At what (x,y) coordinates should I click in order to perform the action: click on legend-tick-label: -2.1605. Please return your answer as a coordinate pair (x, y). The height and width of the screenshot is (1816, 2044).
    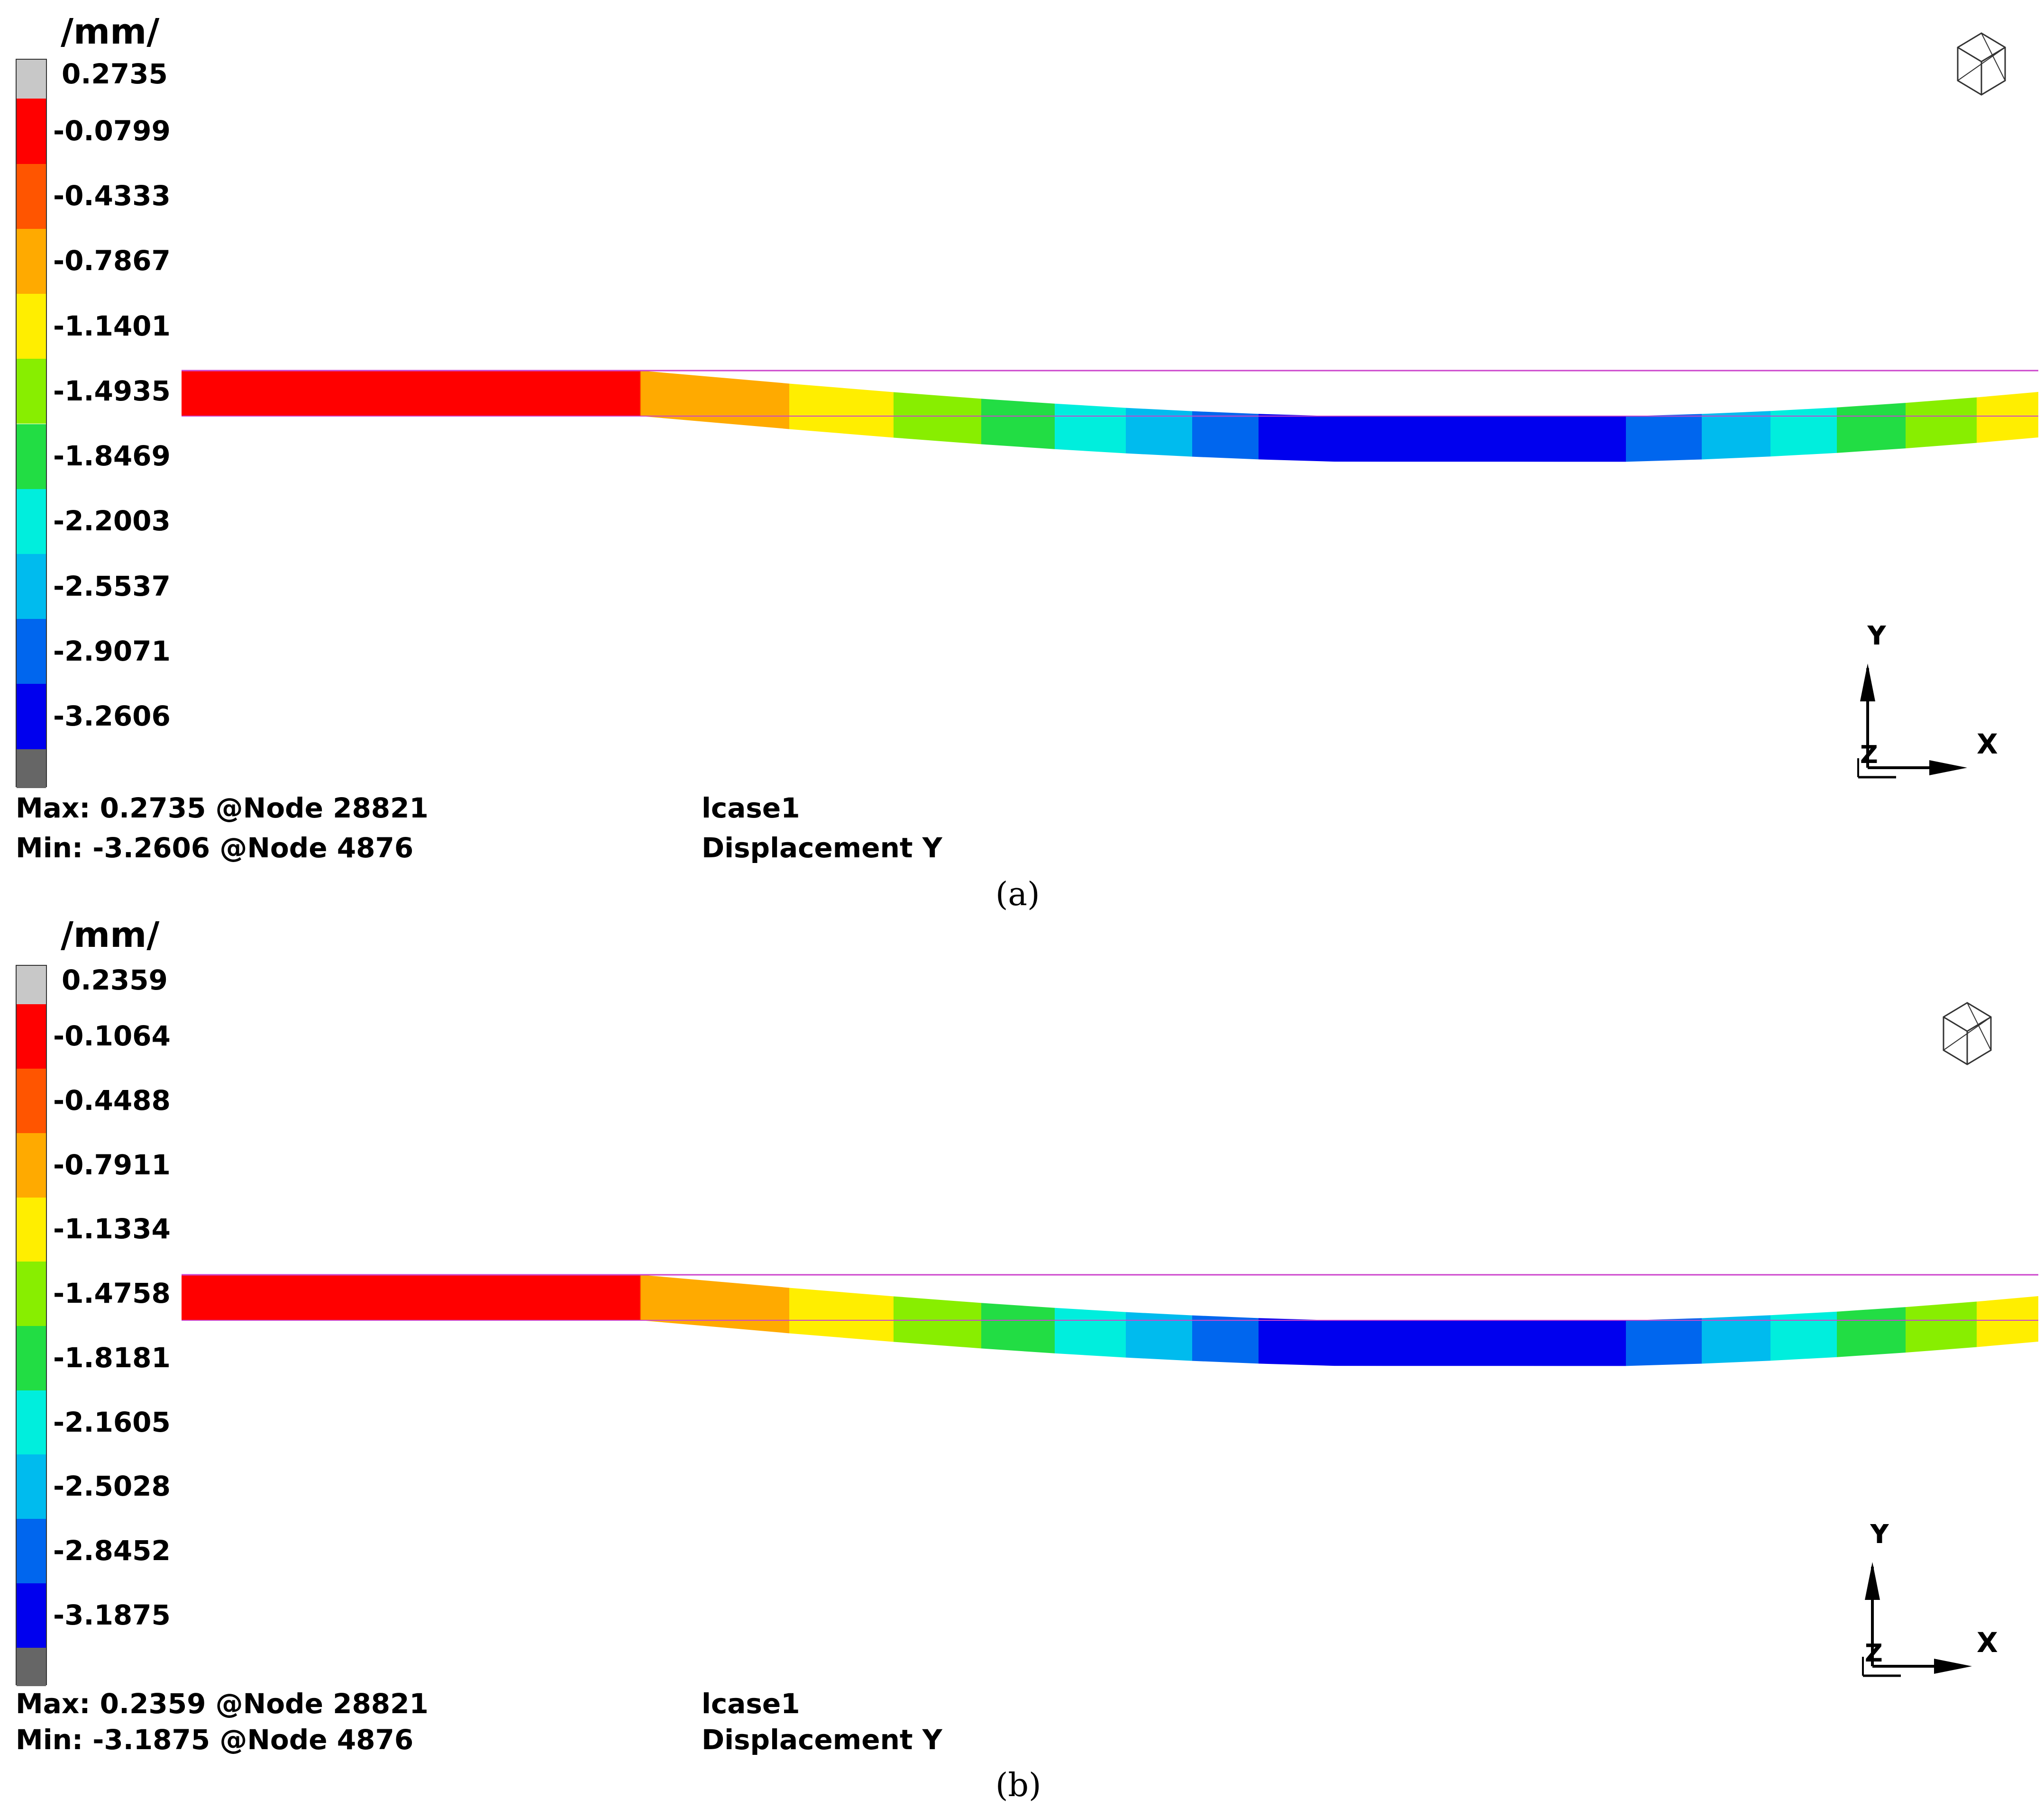
    Looking at the image, I should click on (112, 1422).